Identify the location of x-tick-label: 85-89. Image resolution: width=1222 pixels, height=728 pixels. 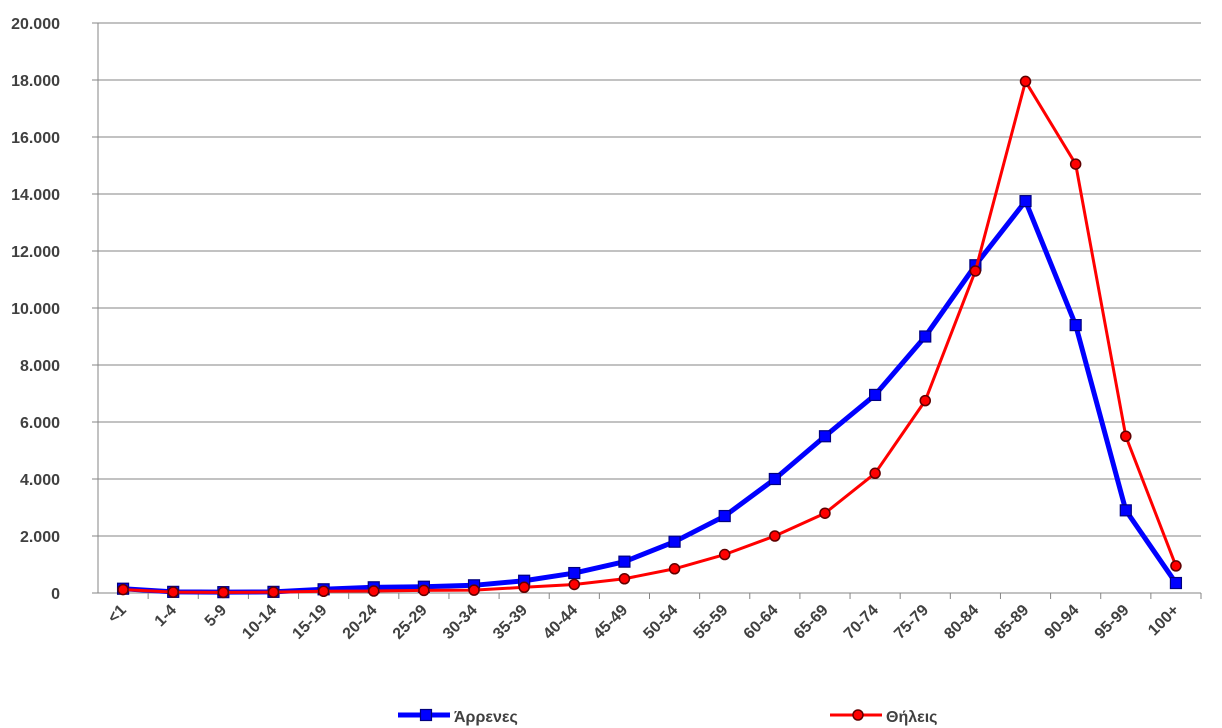
(1011, 622).